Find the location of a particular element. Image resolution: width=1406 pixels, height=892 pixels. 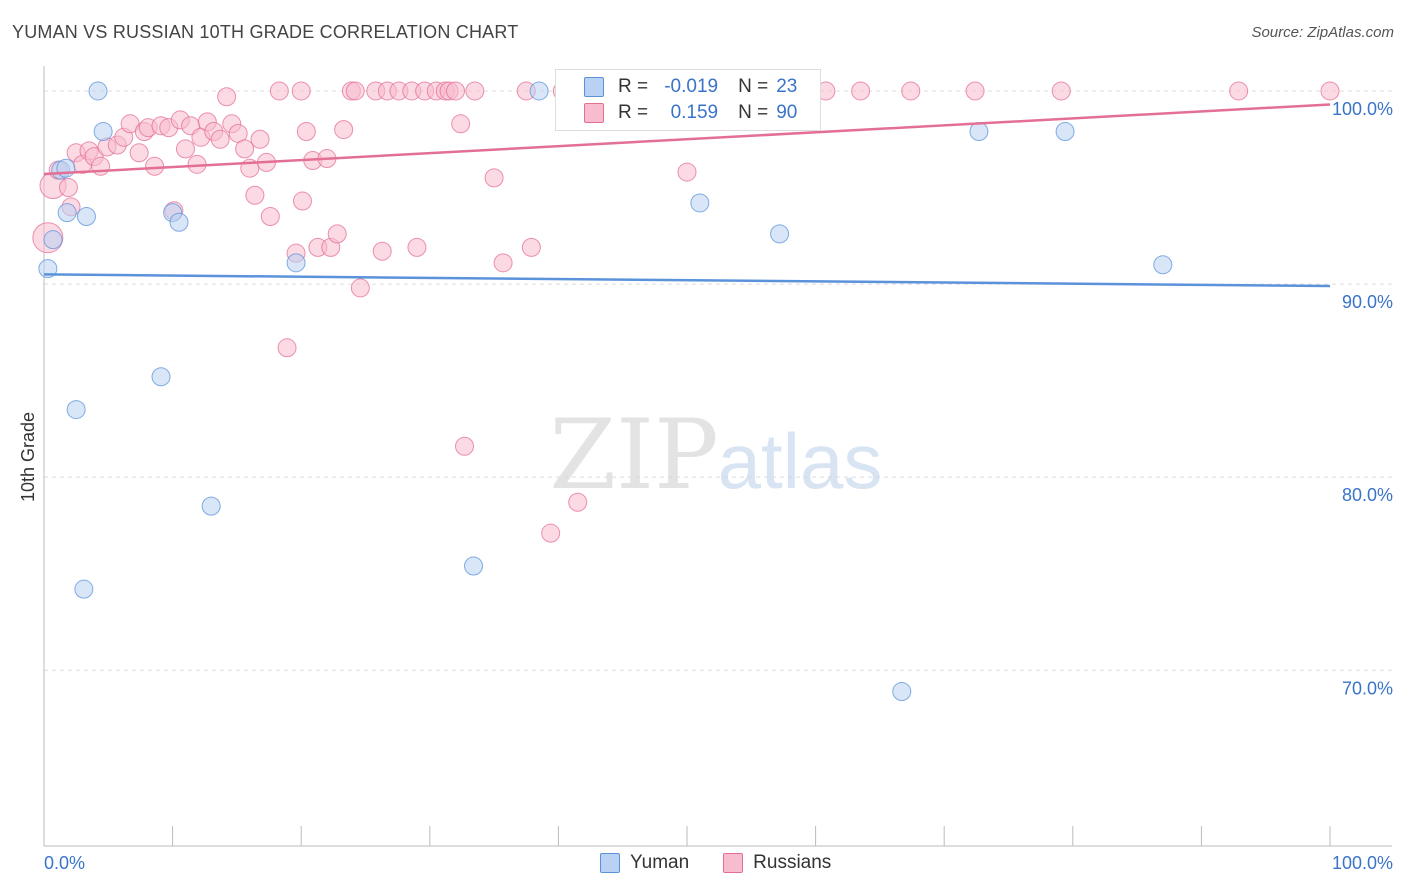

legend-item-russians: Russians is located at coordinates (777, 863).